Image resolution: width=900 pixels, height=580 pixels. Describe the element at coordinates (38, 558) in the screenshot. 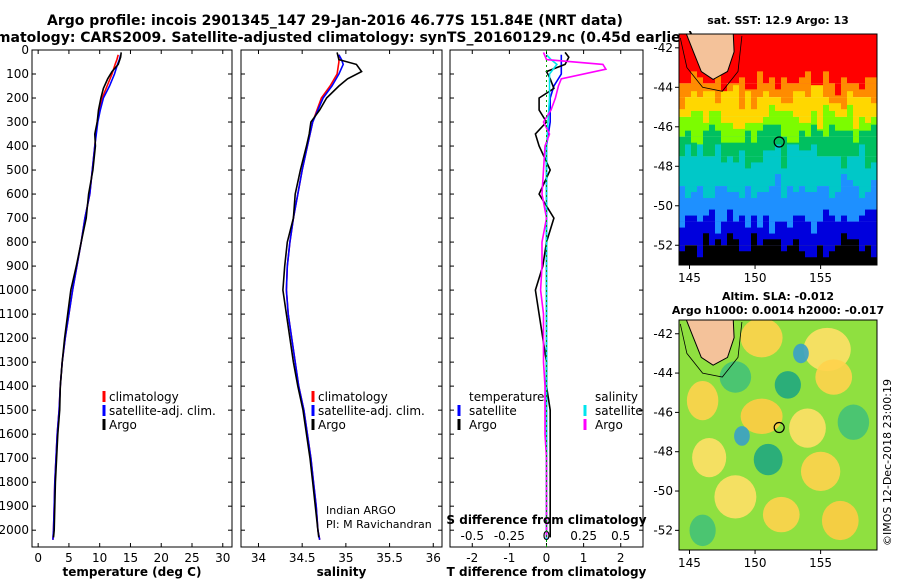

I see `x-tick-label: 0` at that location.